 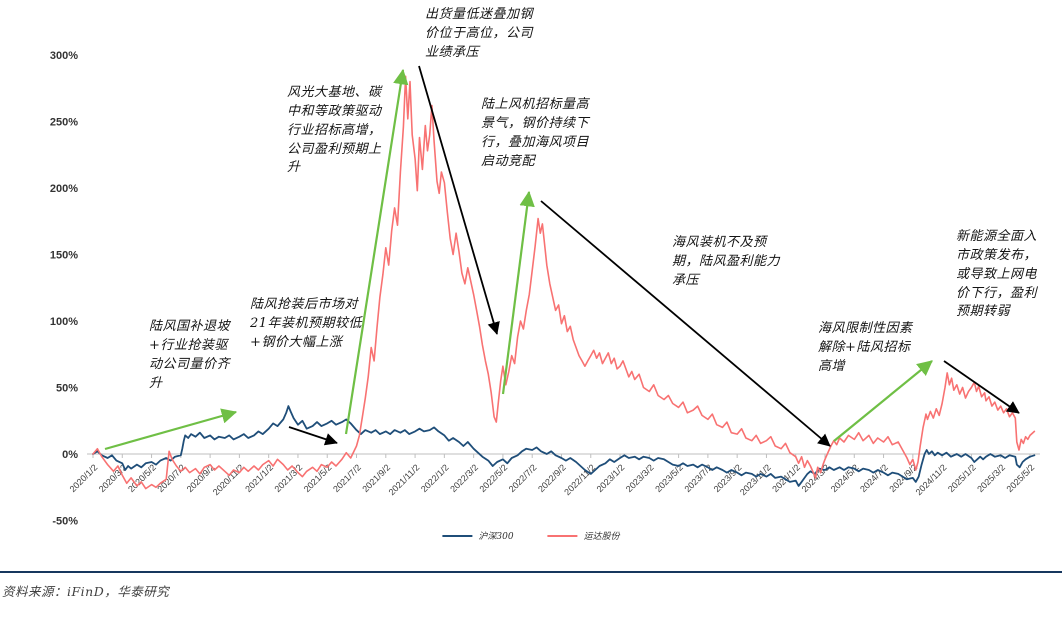 I want to click on source-note: 资料来源：iFinD，华泰研究, so click(x=86, y=591).